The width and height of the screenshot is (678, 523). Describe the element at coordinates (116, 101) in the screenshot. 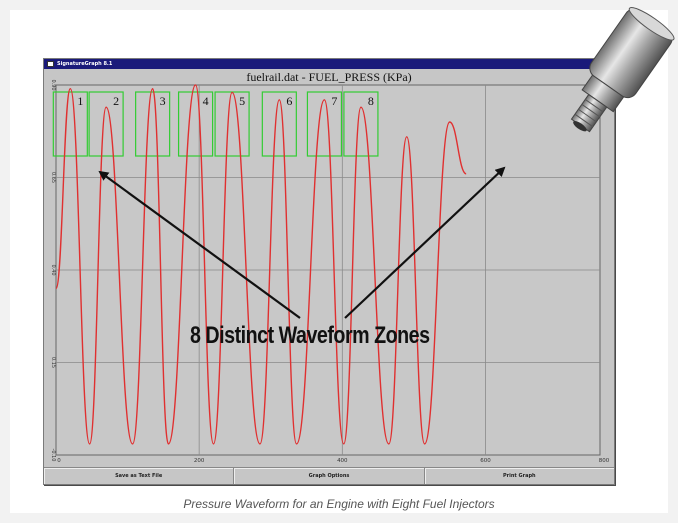

I see `zone-label: 2` at that location.